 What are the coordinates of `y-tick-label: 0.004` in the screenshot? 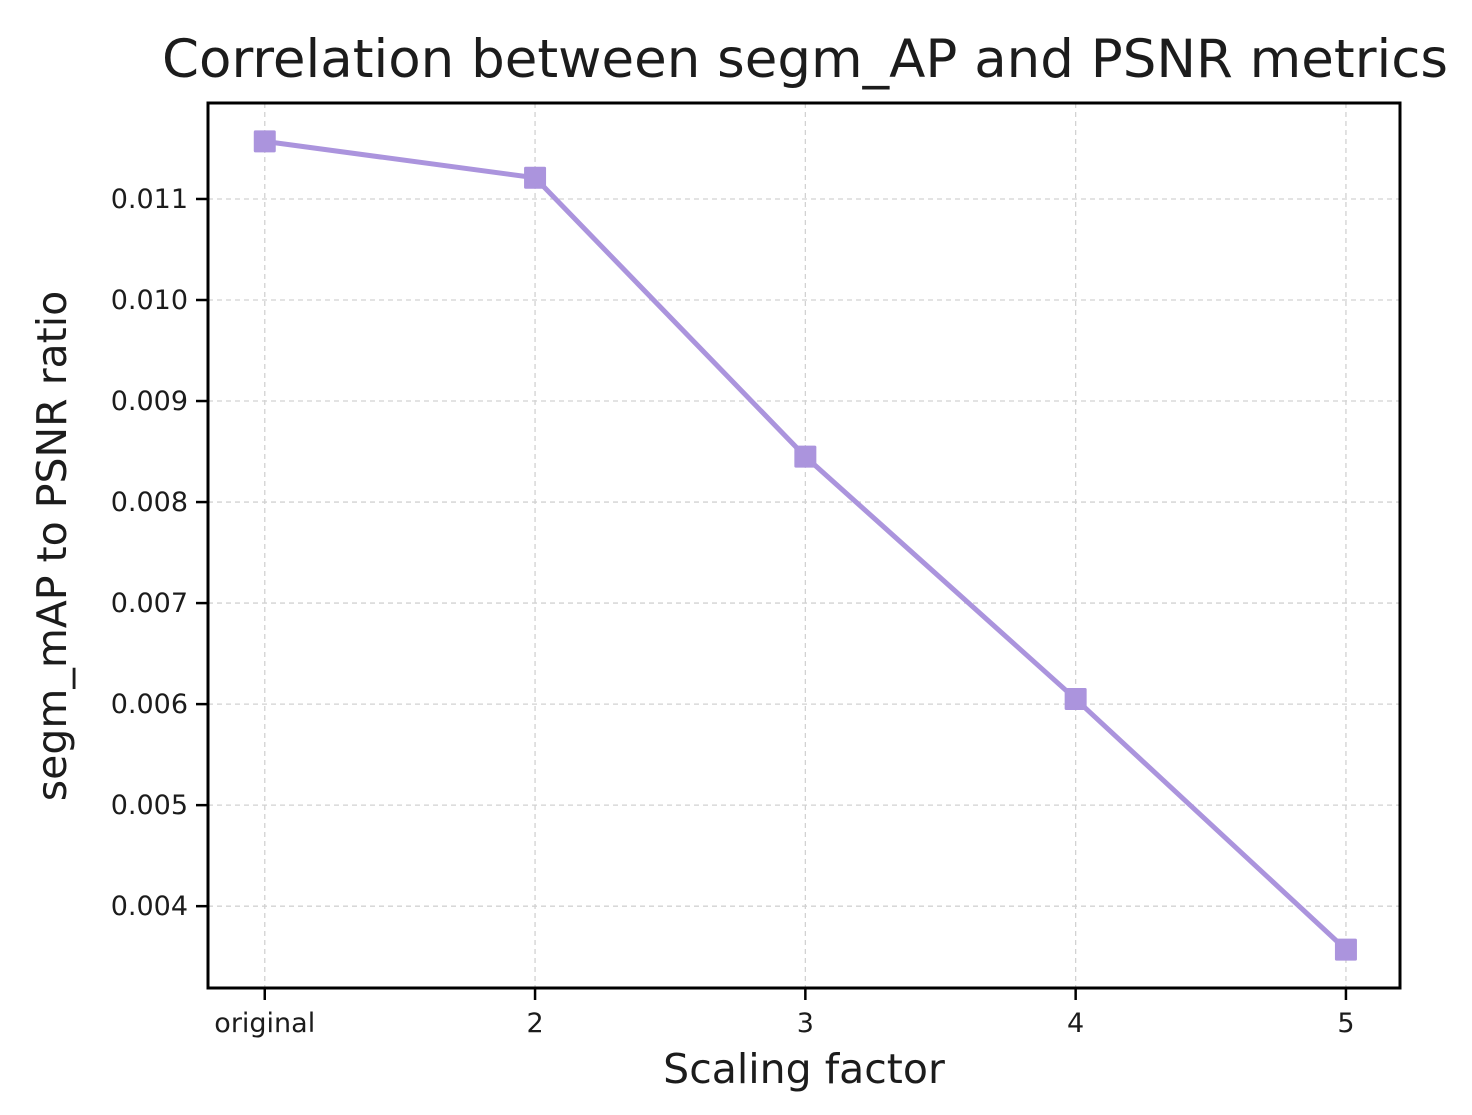 It's located at (149, 906).